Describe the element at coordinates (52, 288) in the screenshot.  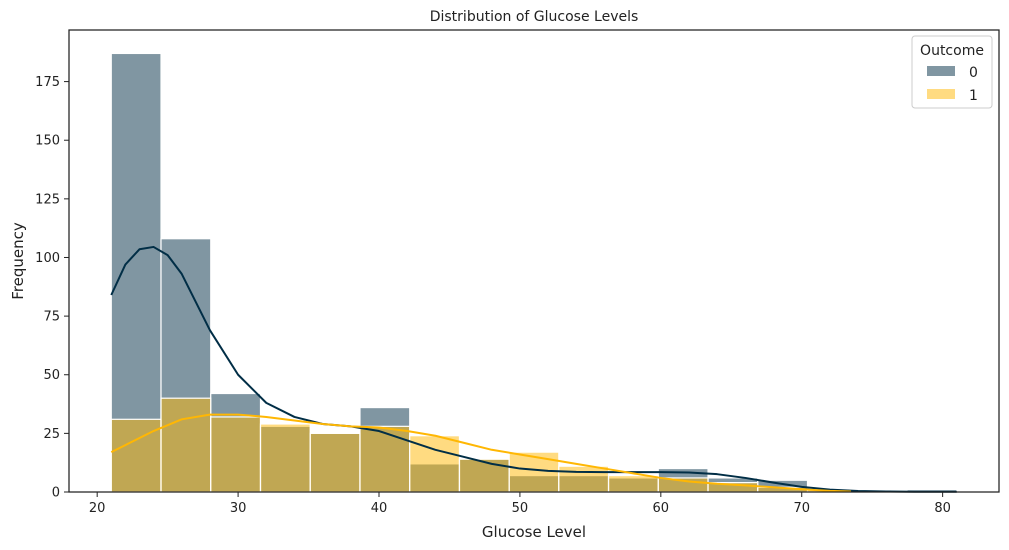
I see `y-axis-ticks: 0 25 50 75 100 125 150 175` at that location.